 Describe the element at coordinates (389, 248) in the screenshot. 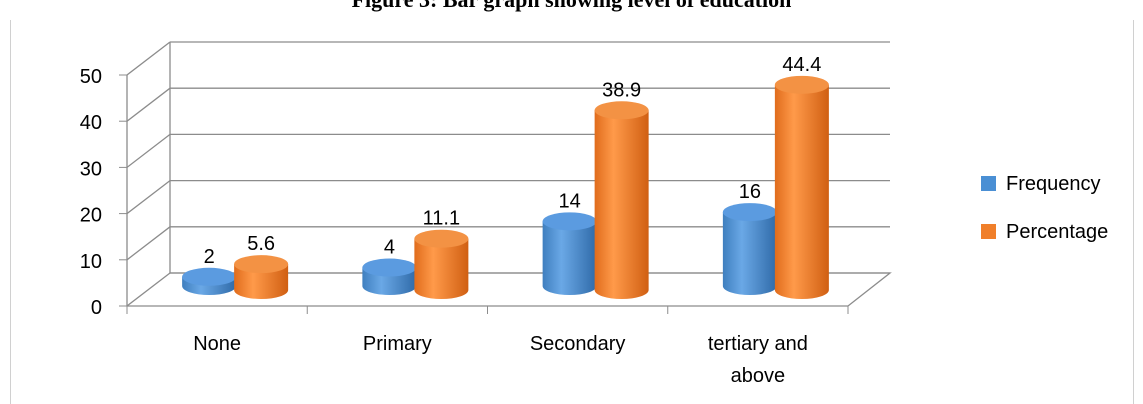

I see `data-label: 4` at that location.